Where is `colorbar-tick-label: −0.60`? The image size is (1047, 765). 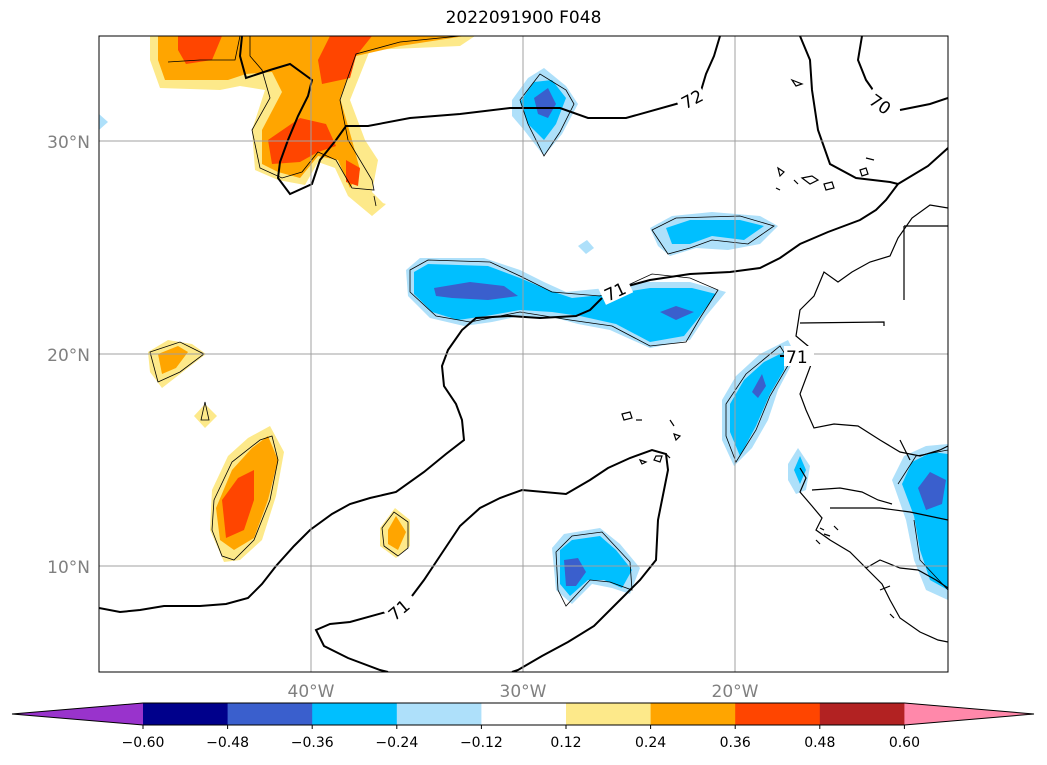 colorbar-tick-label: −0.60 is located at coordinates (143, 743).